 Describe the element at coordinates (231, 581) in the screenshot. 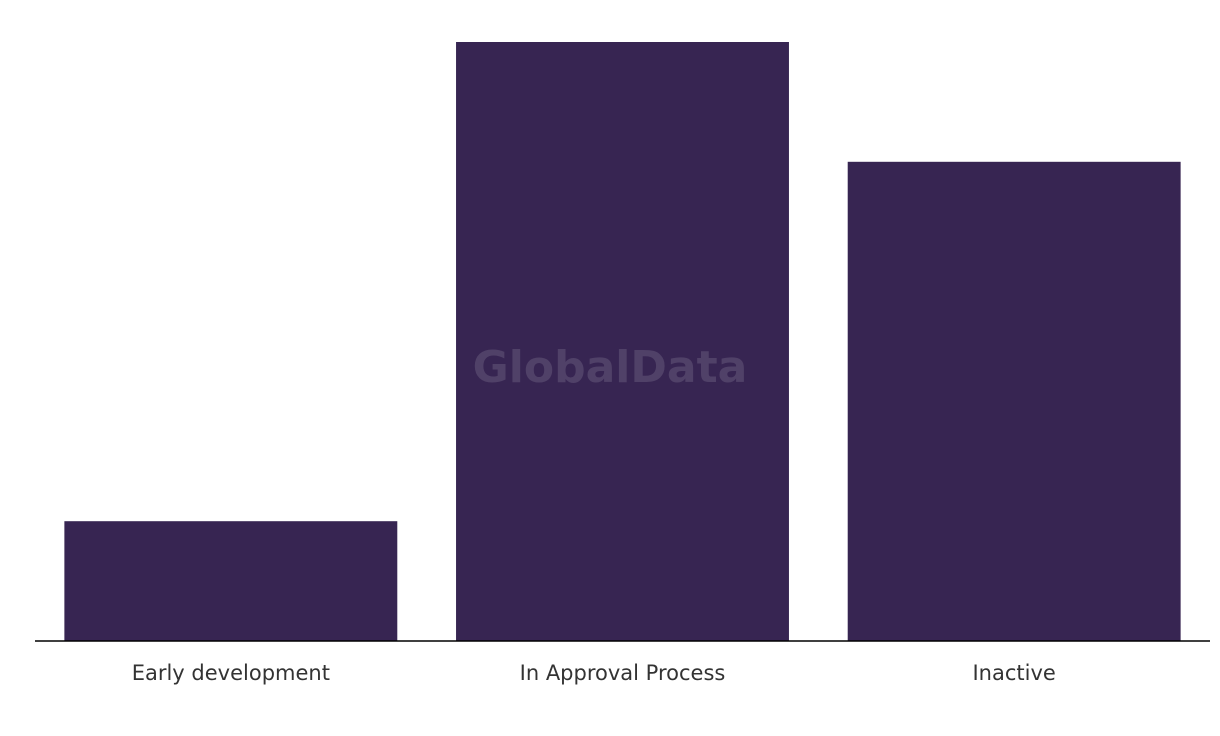

I see `bar` at that location.